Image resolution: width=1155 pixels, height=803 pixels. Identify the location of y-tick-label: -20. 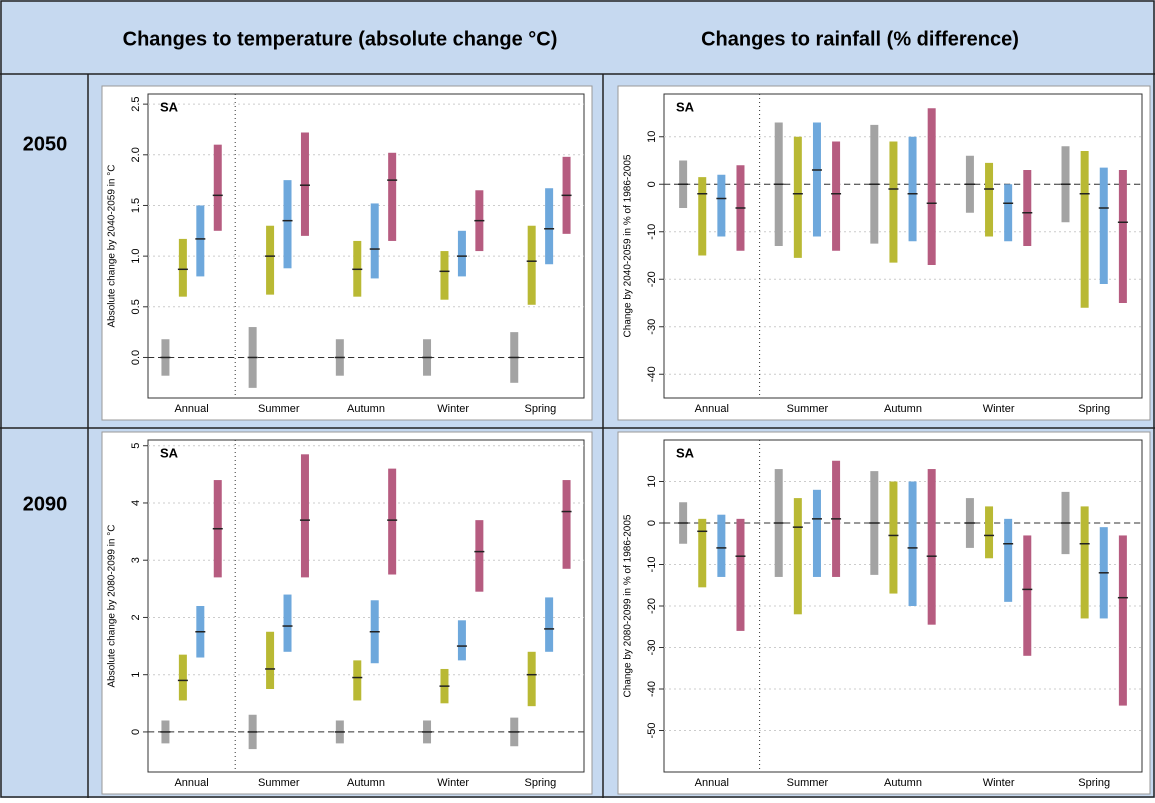
(652, 279).